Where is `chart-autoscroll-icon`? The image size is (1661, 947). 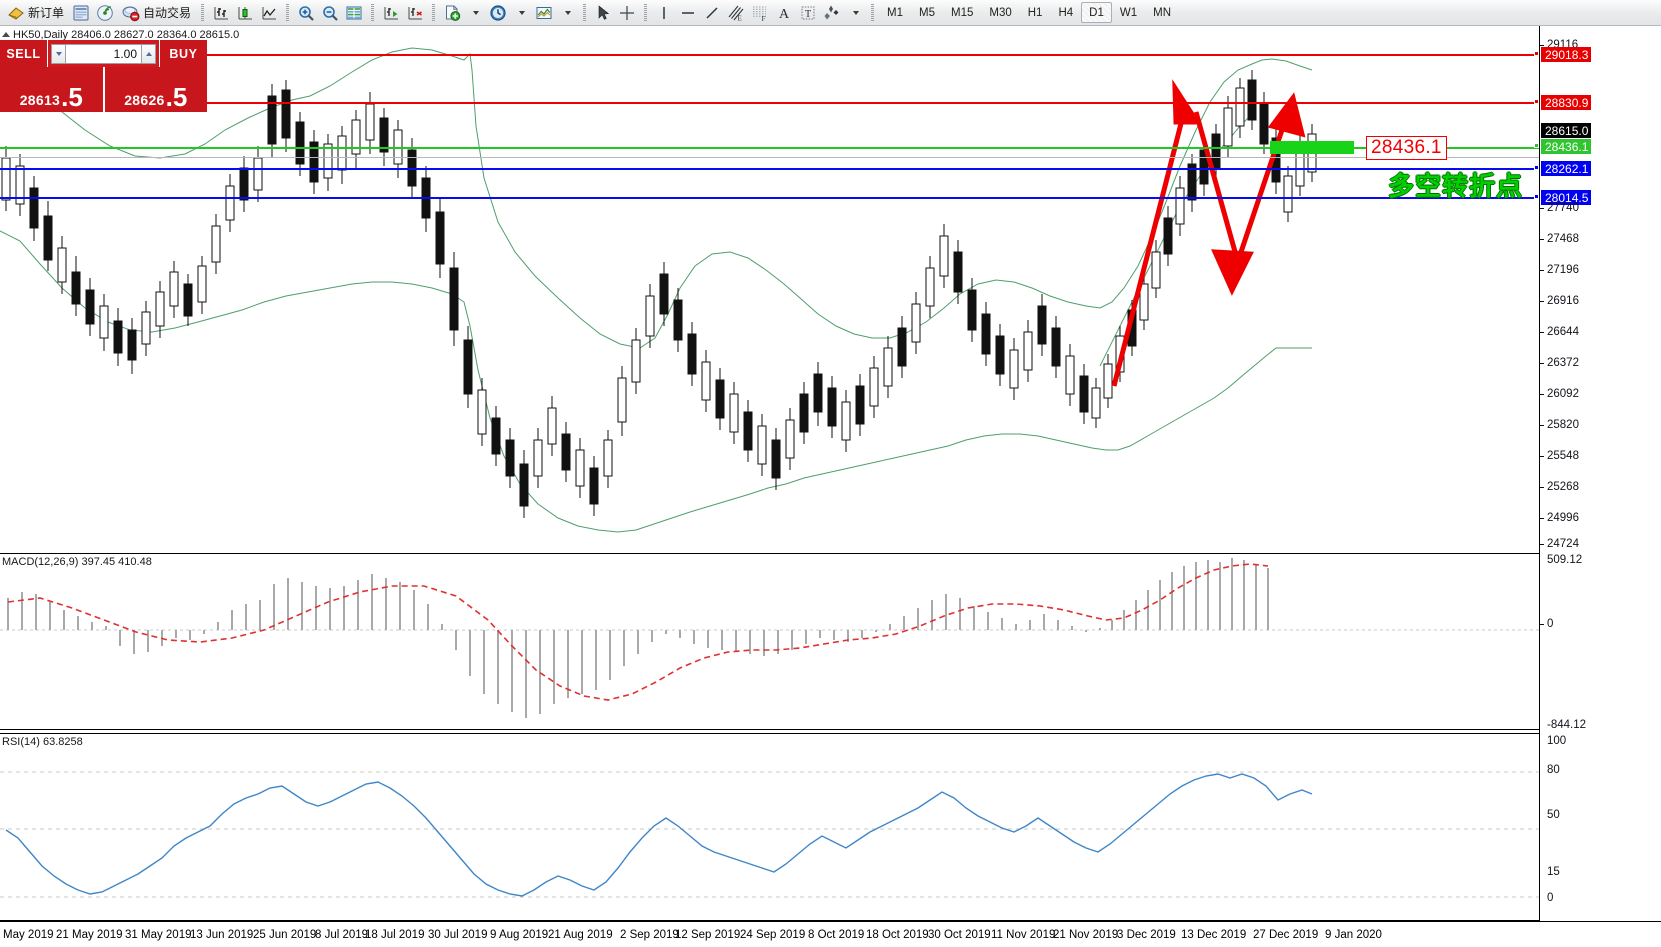 chart-autoscroll-icon is located at coordinates (415, 13).